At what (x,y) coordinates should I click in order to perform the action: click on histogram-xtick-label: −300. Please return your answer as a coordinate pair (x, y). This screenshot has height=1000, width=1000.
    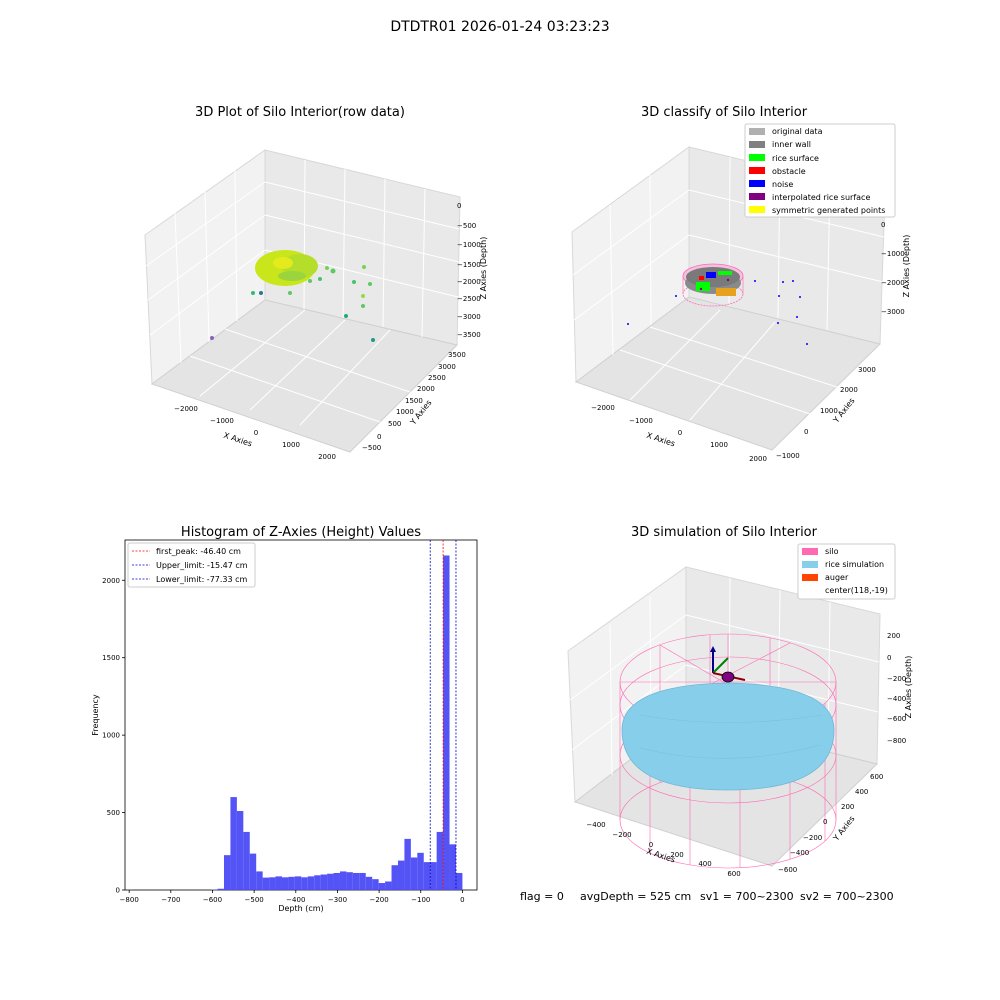
    Looking at the image, I should click on (337, 900).